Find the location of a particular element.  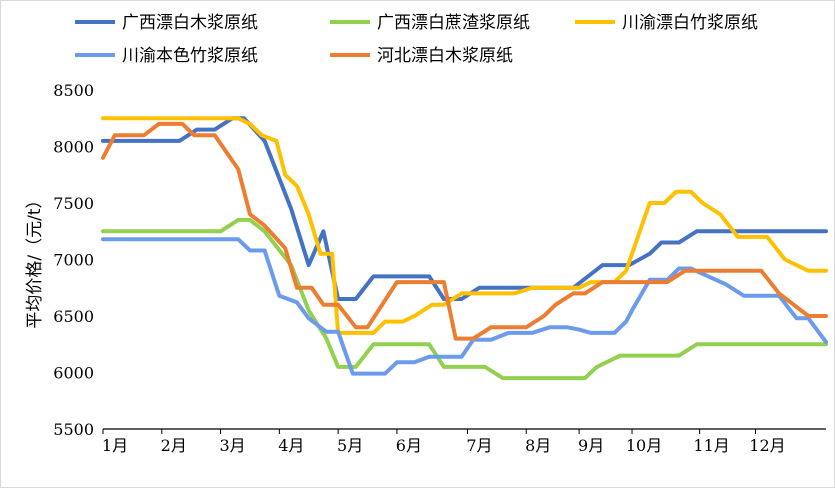

y-tick-label: 8500 is located at coordinates (73, 90).